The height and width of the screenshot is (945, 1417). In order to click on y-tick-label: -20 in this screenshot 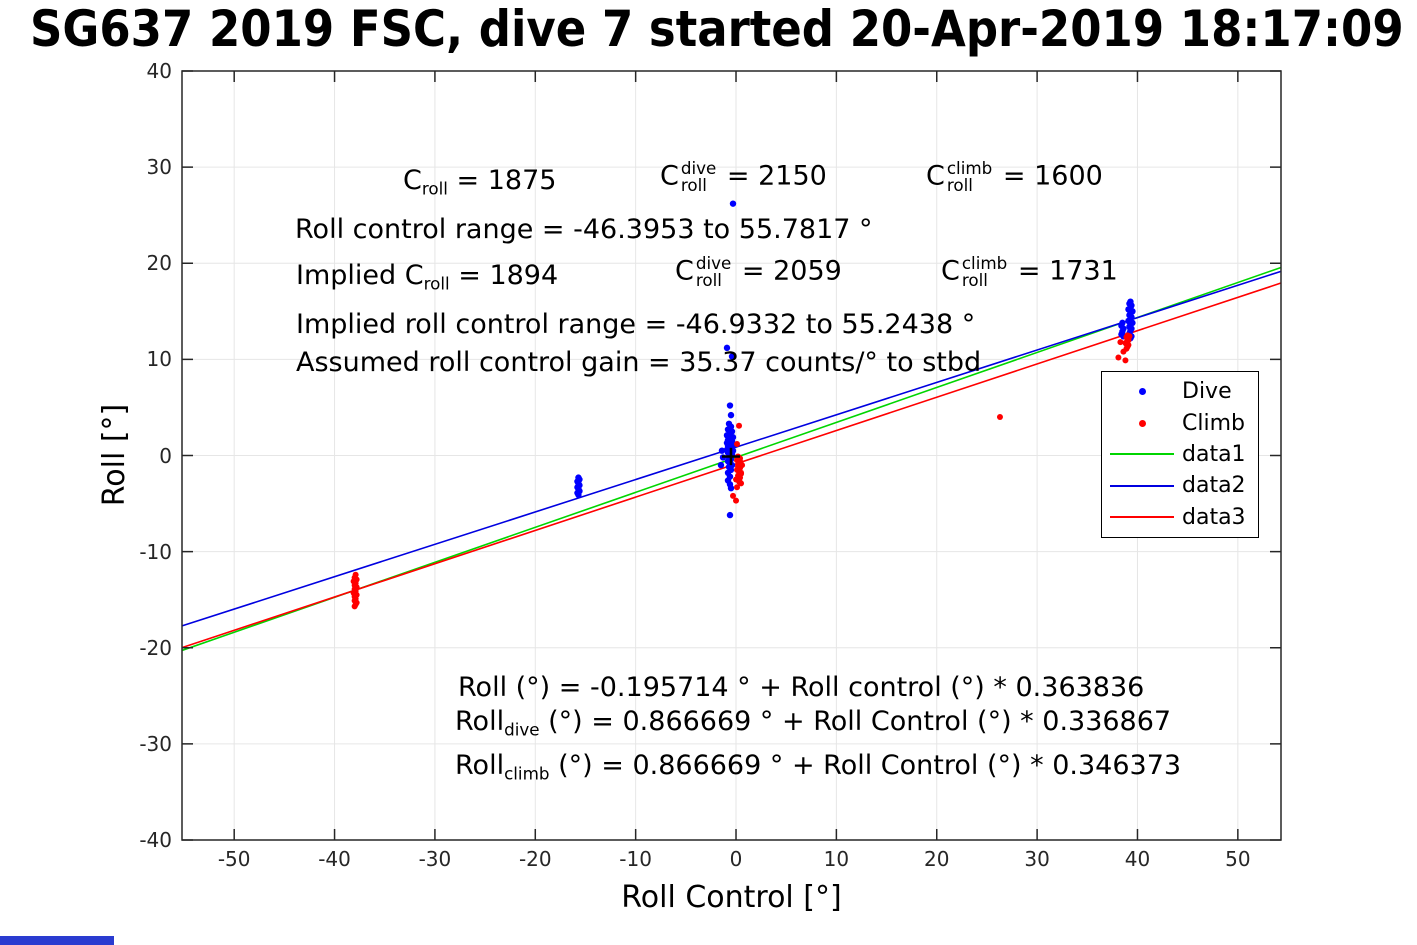, I will do `click(155, 647)`.